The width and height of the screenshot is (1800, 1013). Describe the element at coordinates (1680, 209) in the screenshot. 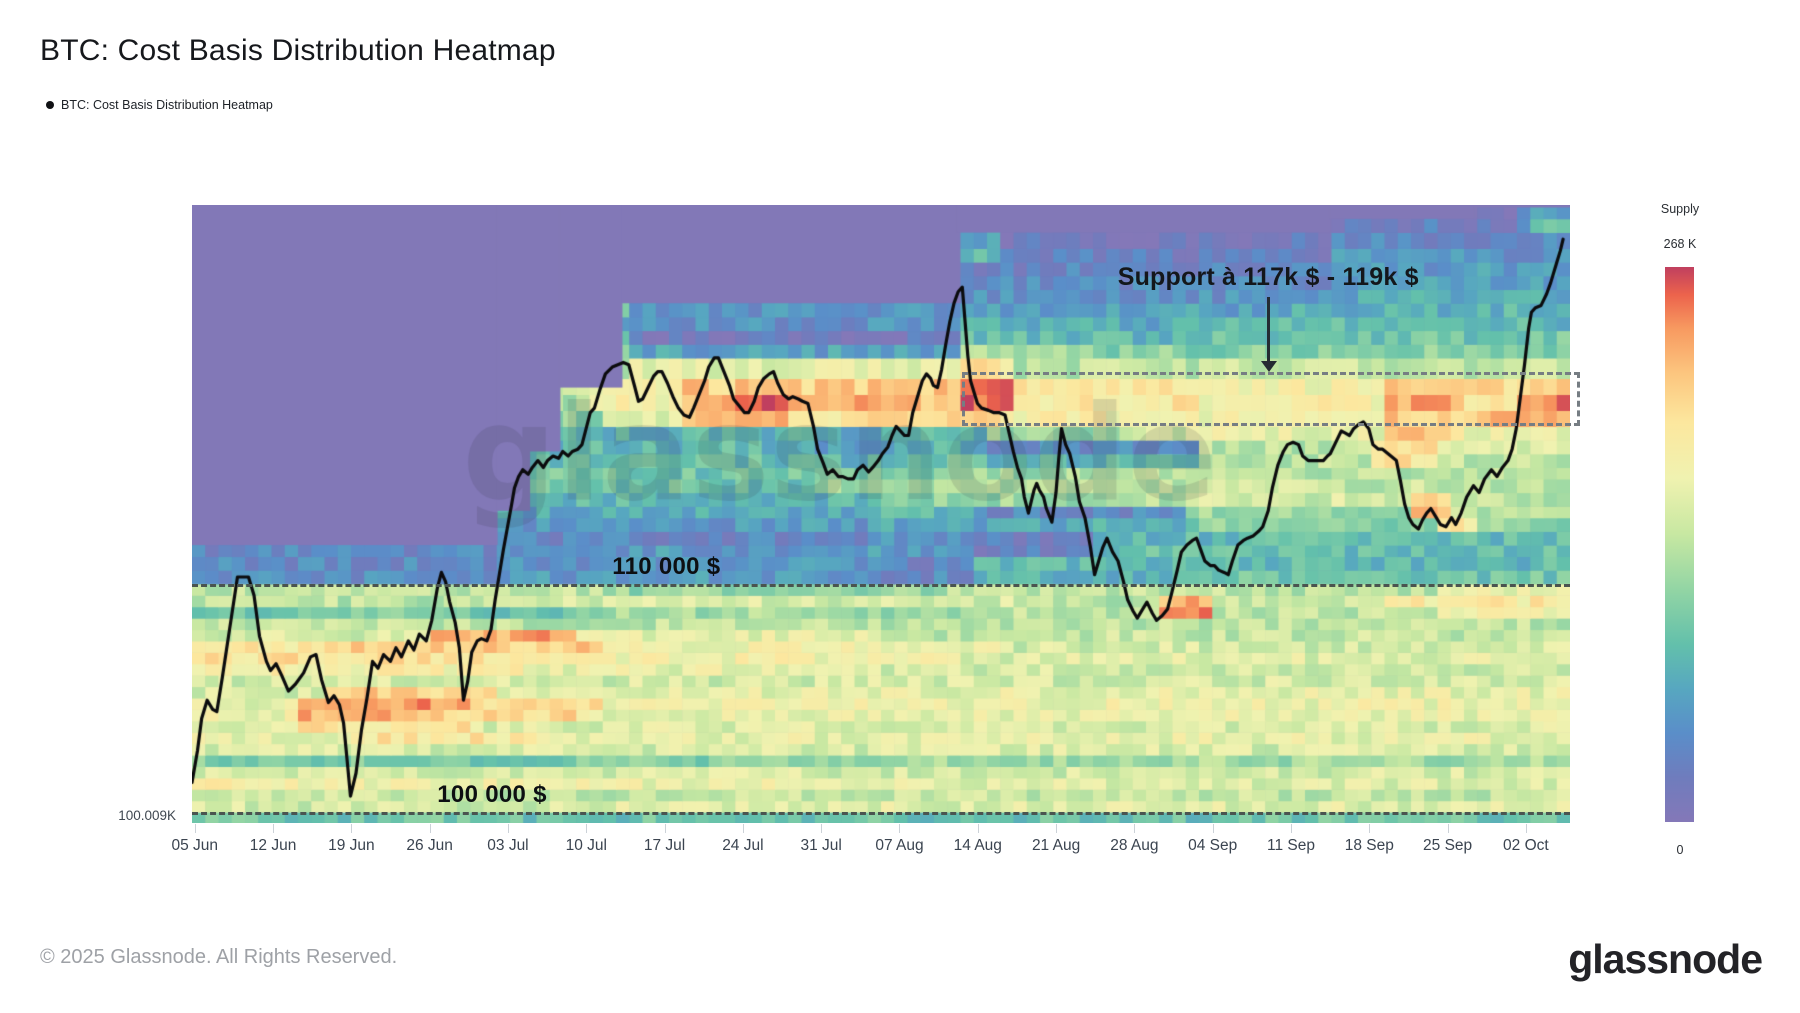

I see `colorbar-title: Supply` at that location.